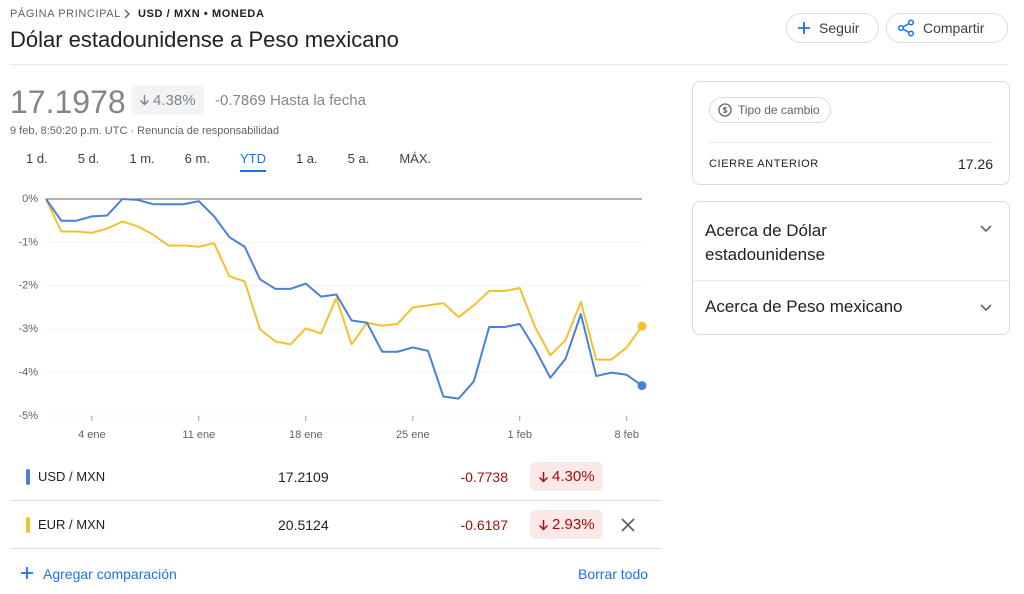  Describe the element at coordinates (127, 14) in the screenshot. I see `breadcrumb-chevron` at that location.